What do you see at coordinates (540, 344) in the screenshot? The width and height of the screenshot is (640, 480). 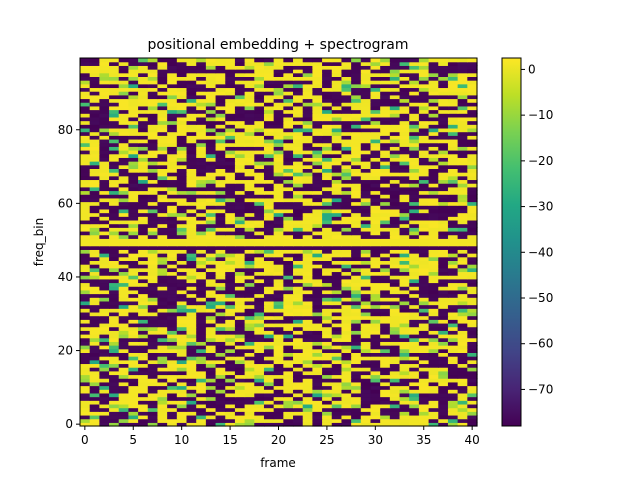 I see `colorbar-tick-label: −60` at bounding box center [540, 344].